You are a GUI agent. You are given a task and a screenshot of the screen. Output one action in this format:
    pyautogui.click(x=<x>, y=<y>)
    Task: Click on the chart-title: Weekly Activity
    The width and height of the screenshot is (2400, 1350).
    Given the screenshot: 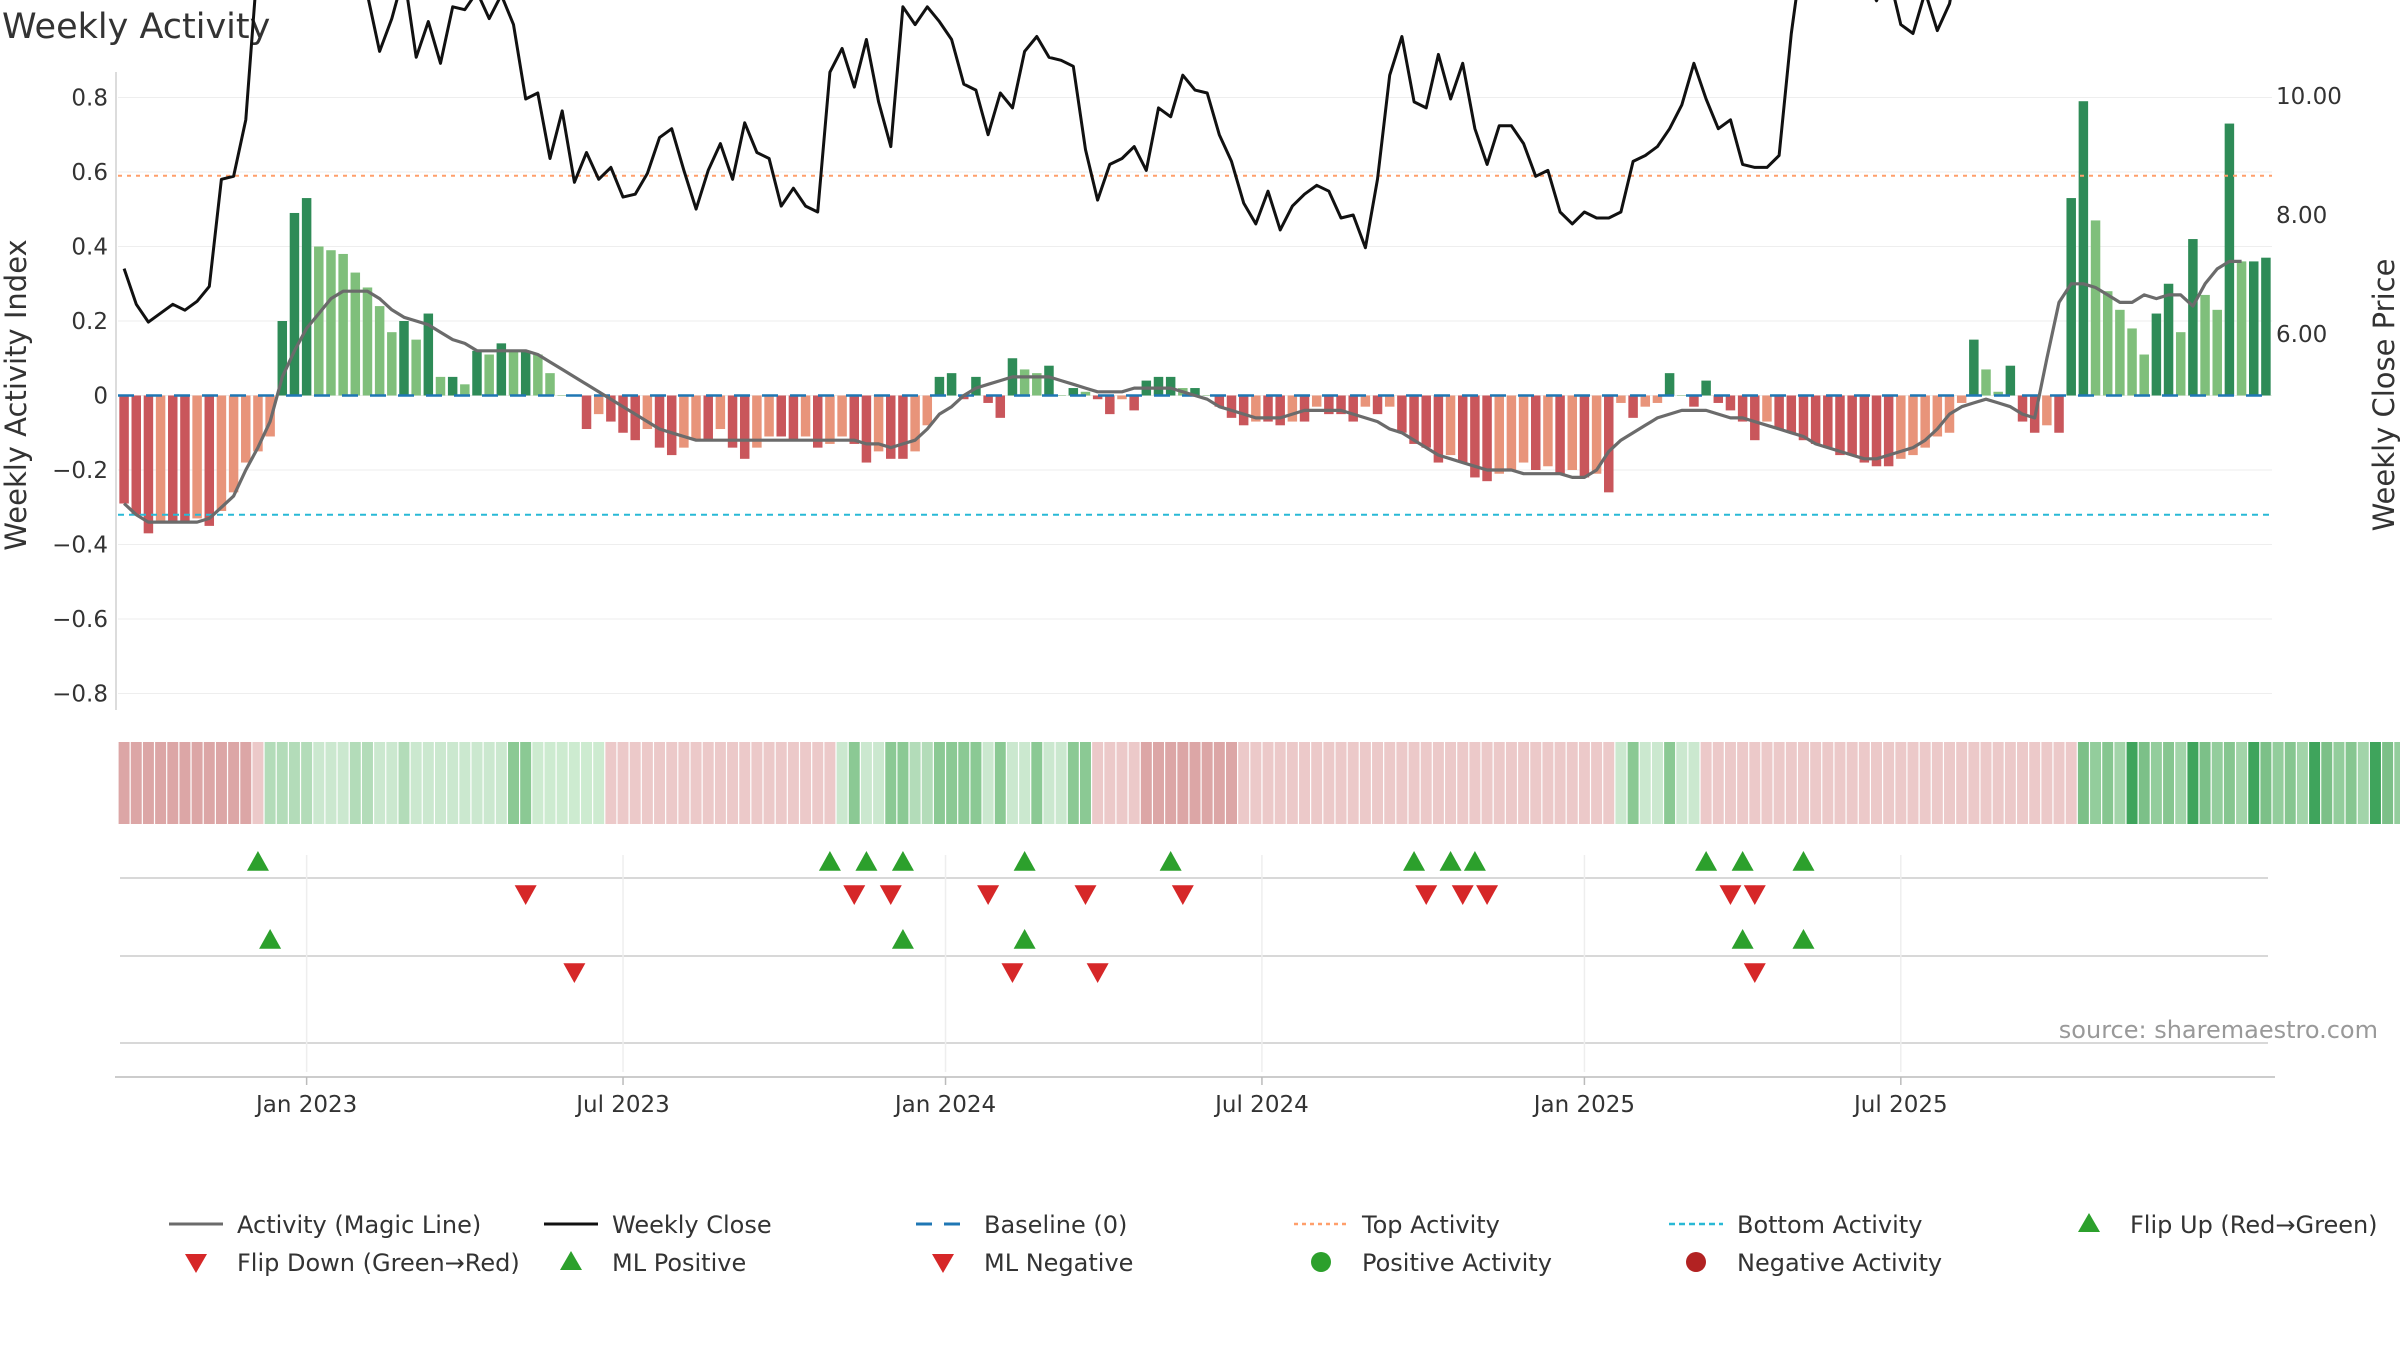 What is the action you would take?
    pyautogui.click(x=136, y=27)
    